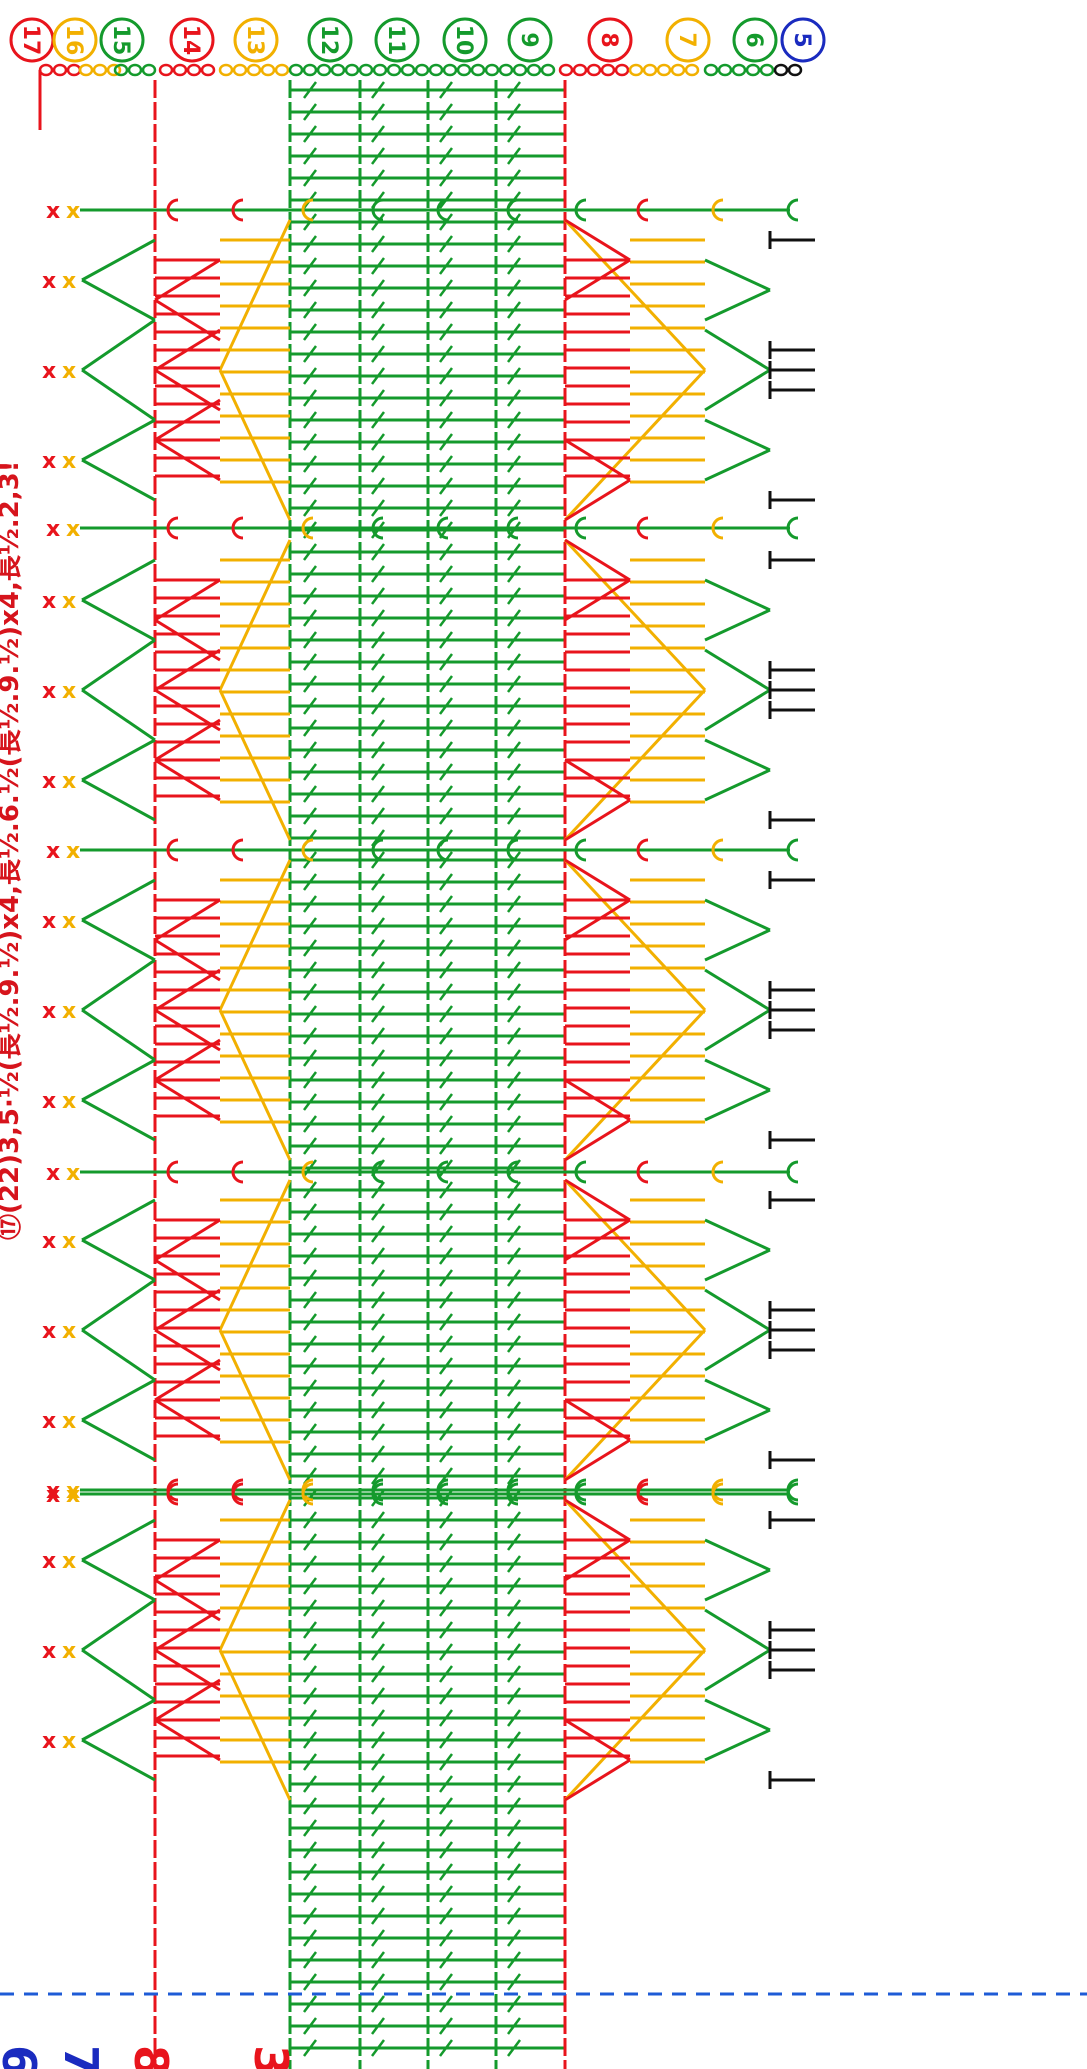 This screenshot has width=1087, height=2069. I want to click on round-number: 15, so click(120, 40).